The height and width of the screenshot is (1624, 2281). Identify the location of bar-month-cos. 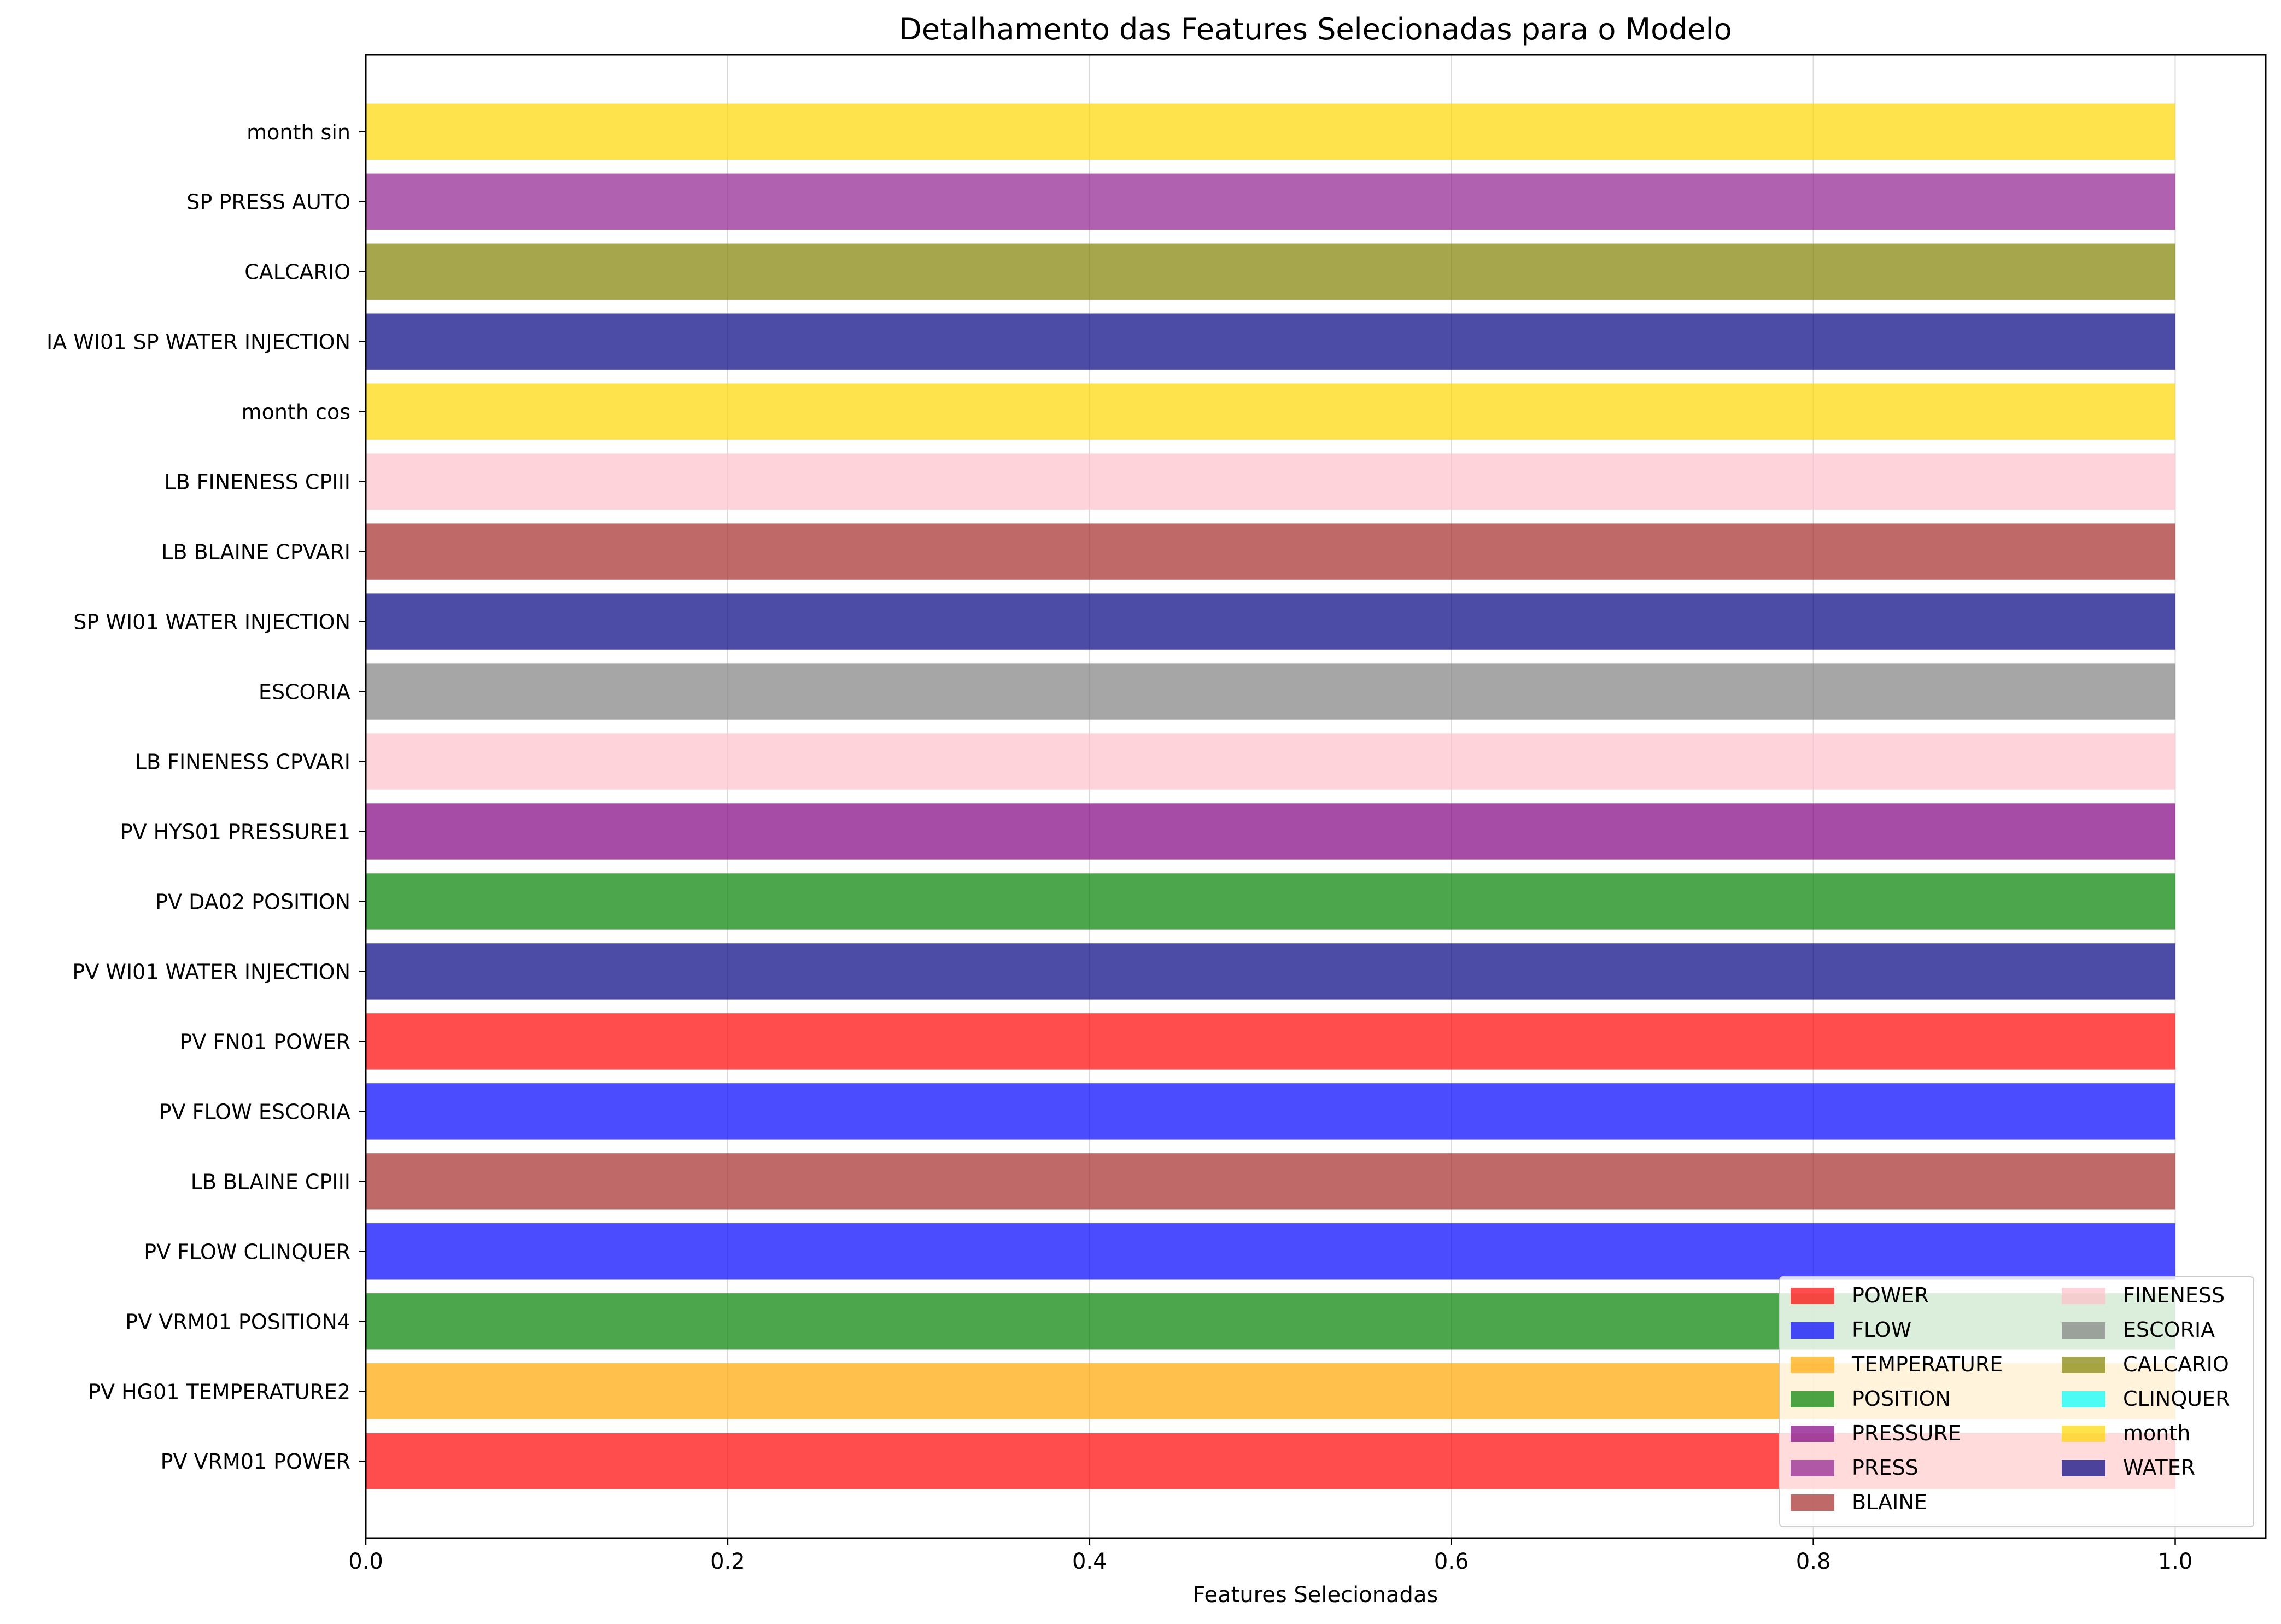
(1270, 411).